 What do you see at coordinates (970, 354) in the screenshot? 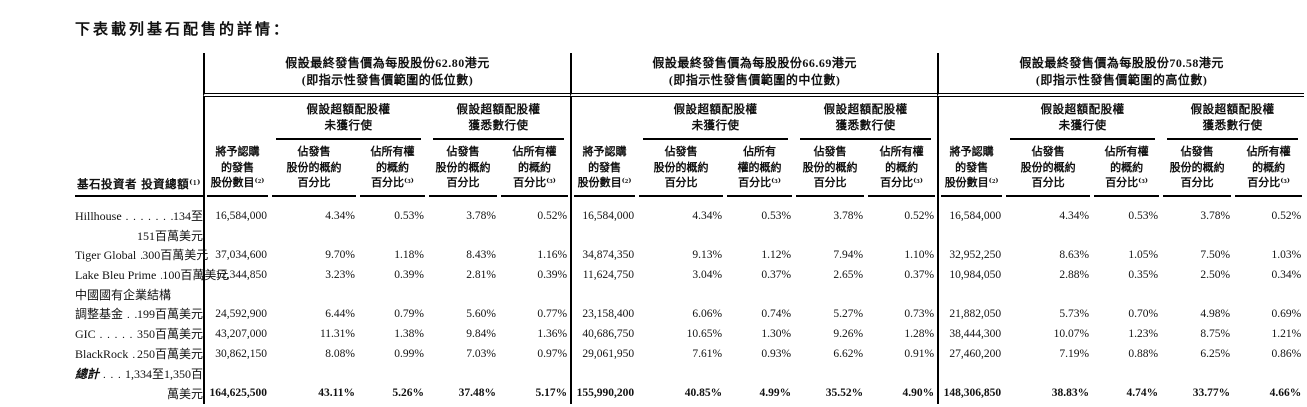
I see `value-cell-g2-c0: 27,460,200` at bounding box center [970, 354].